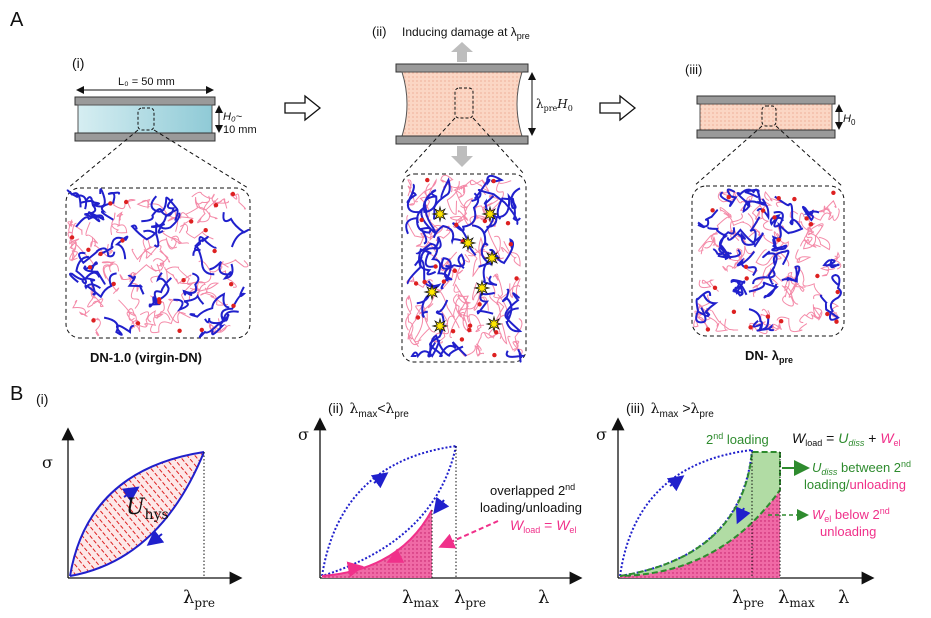 The width and height of the screenshot is (931, 618). What do you see at coordinates (303, 434) in the screenshot?
I see `plot-ii-ylabel: σ` at bounding box center [303, 434].